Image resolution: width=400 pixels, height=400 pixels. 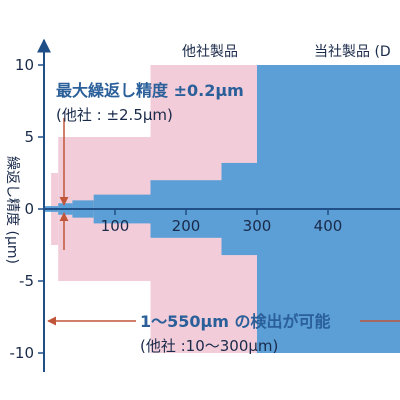 What do you see at coordinates (115, 226) in the screenshot?
I see `x-tick-label: 100` at bounding box center [115, 226].